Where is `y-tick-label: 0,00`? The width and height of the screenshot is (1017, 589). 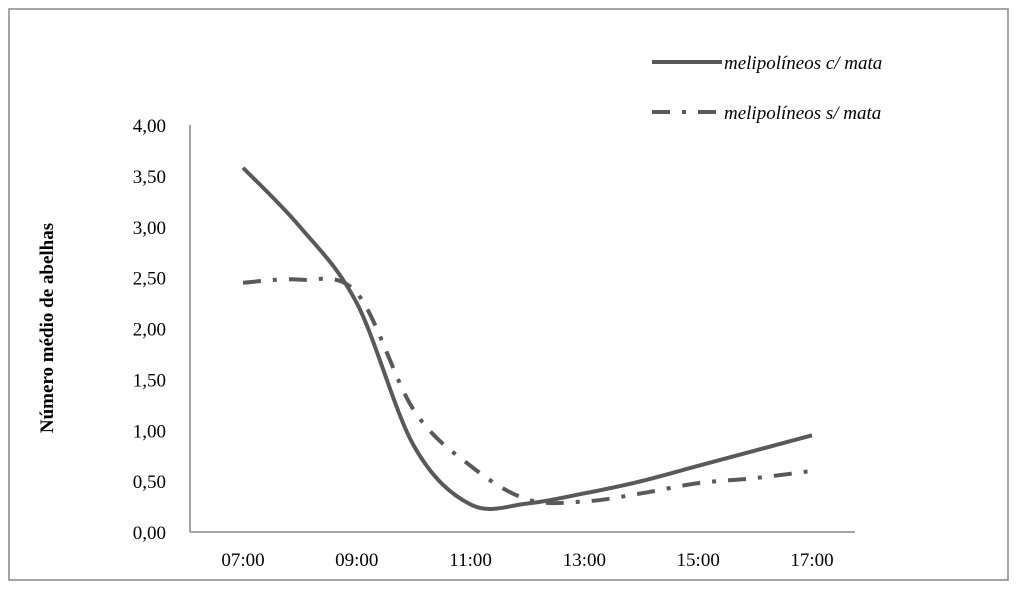
y-tick-label: 0,00 is located at coordinates (149, 533).